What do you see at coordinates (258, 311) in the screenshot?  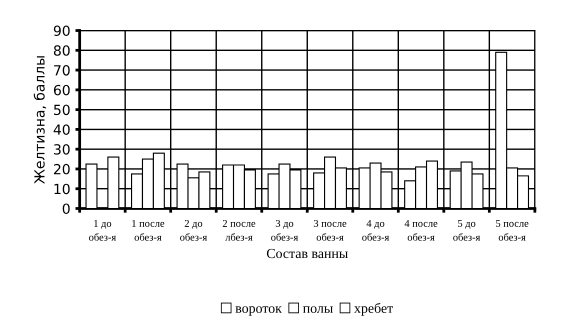 I see `legend-label: вороток` at bounding box center [258, 311].